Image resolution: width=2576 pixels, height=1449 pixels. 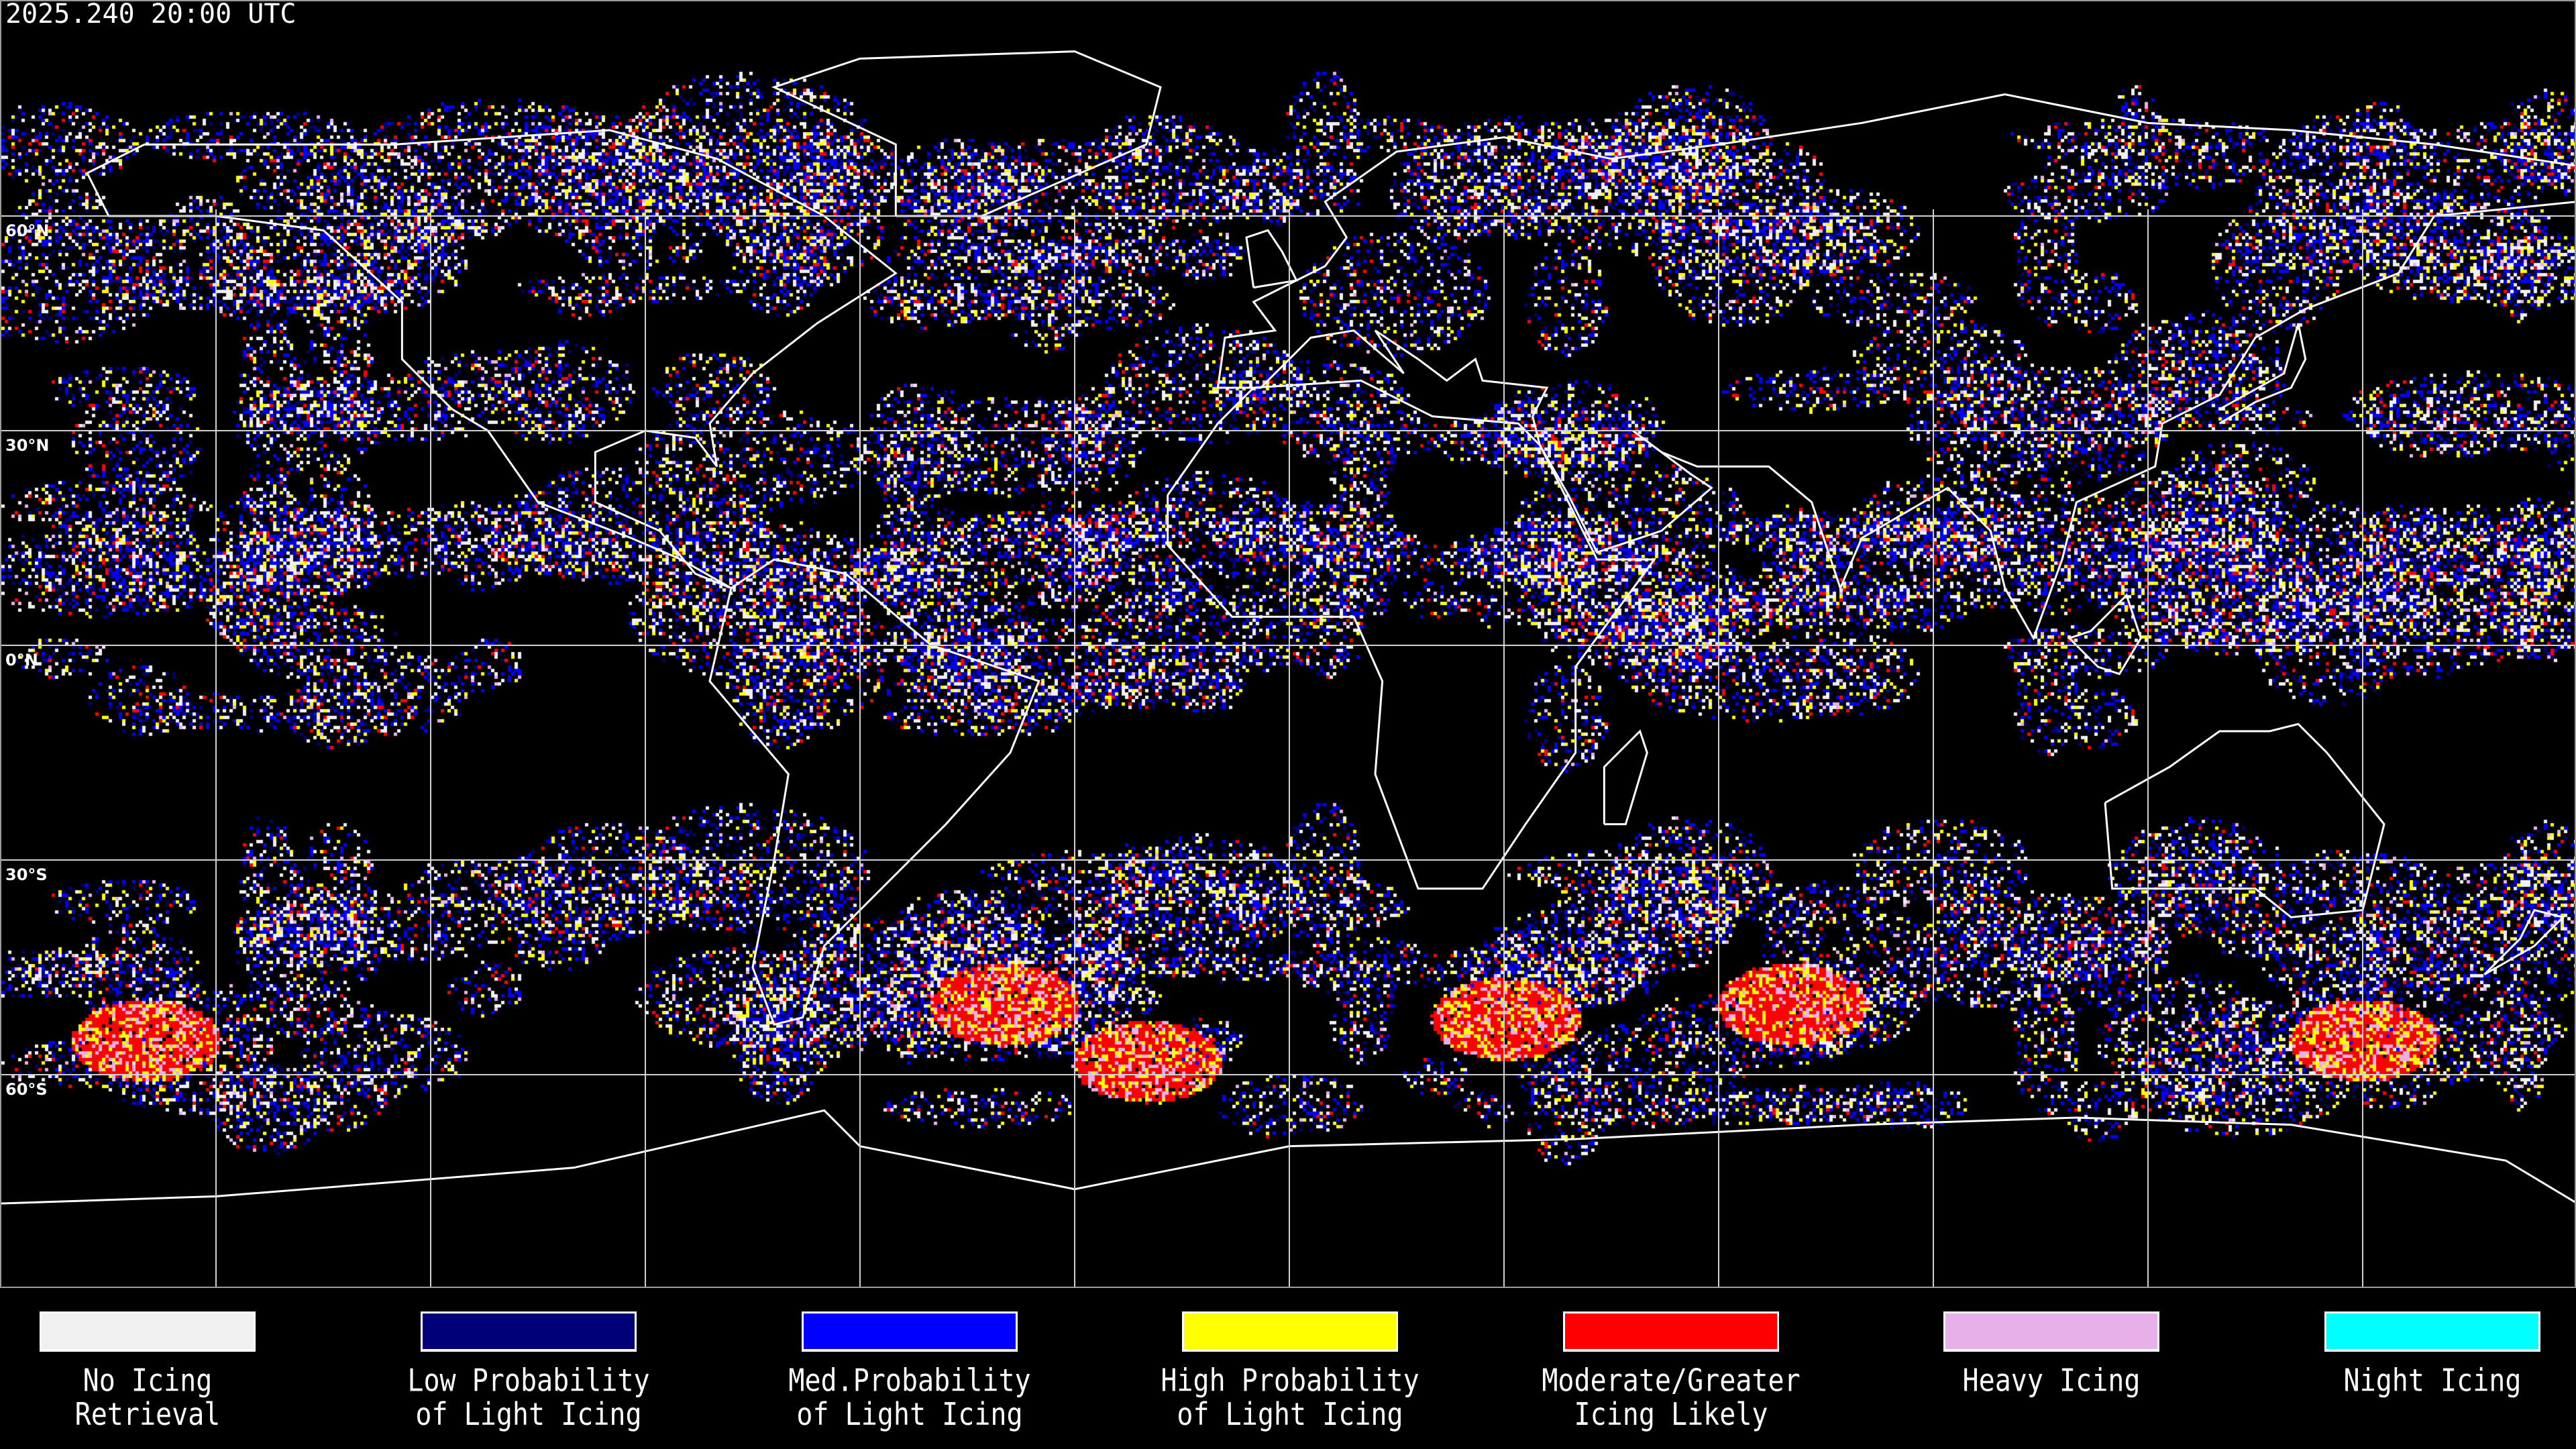 I want to click on legend-label-line: High Probability, so click(x=1290, y=1380).